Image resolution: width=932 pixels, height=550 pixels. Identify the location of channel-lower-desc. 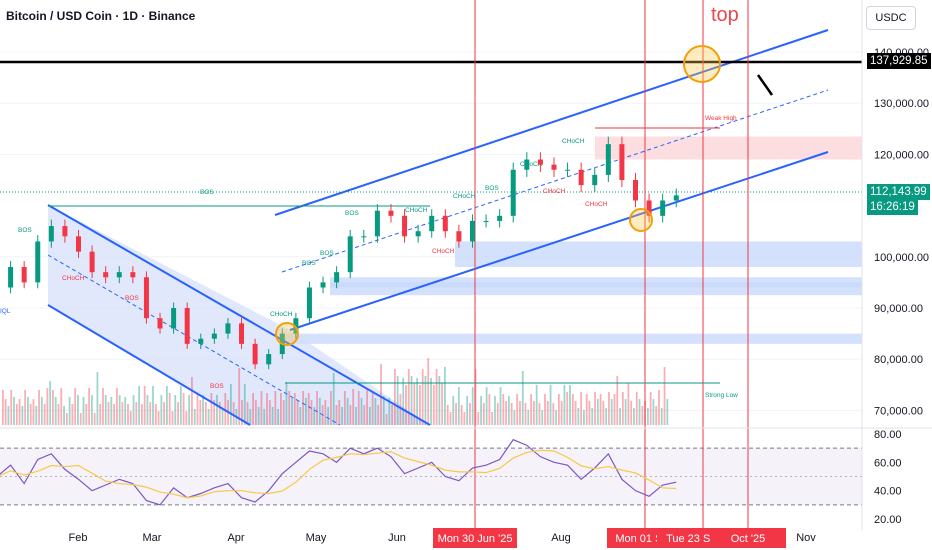
(149, 365).